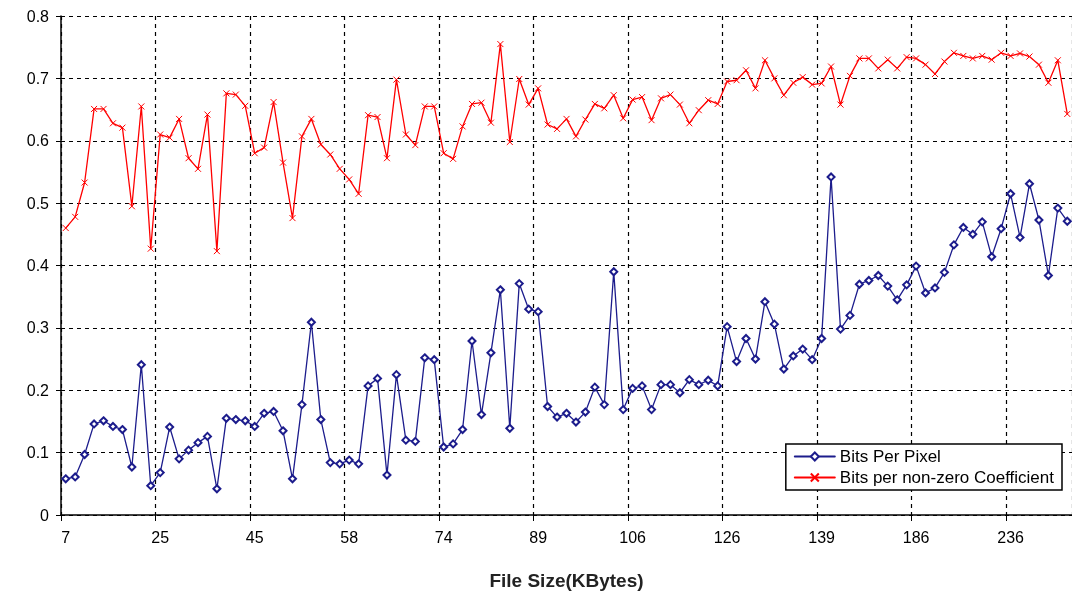  What do you see at coordinates (38, 453) in the screenshot?
I see `y-tick-label: 0.1` at bounding box center [38, 453].